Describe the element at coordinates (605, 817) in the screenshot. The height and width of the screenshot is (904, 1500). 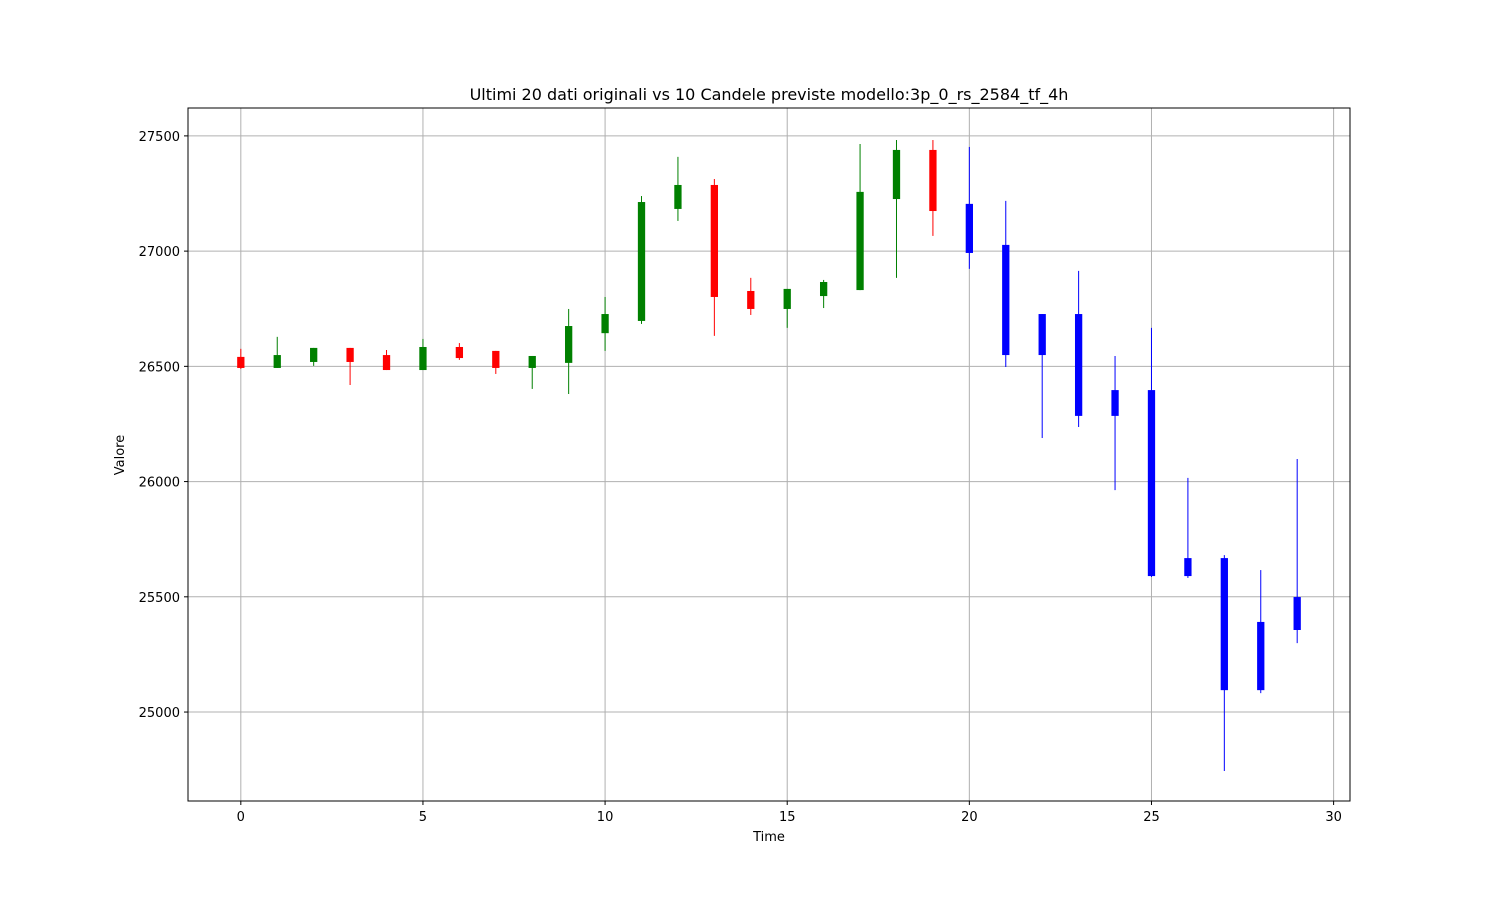
I see `x-tick-label: 10` at that location.